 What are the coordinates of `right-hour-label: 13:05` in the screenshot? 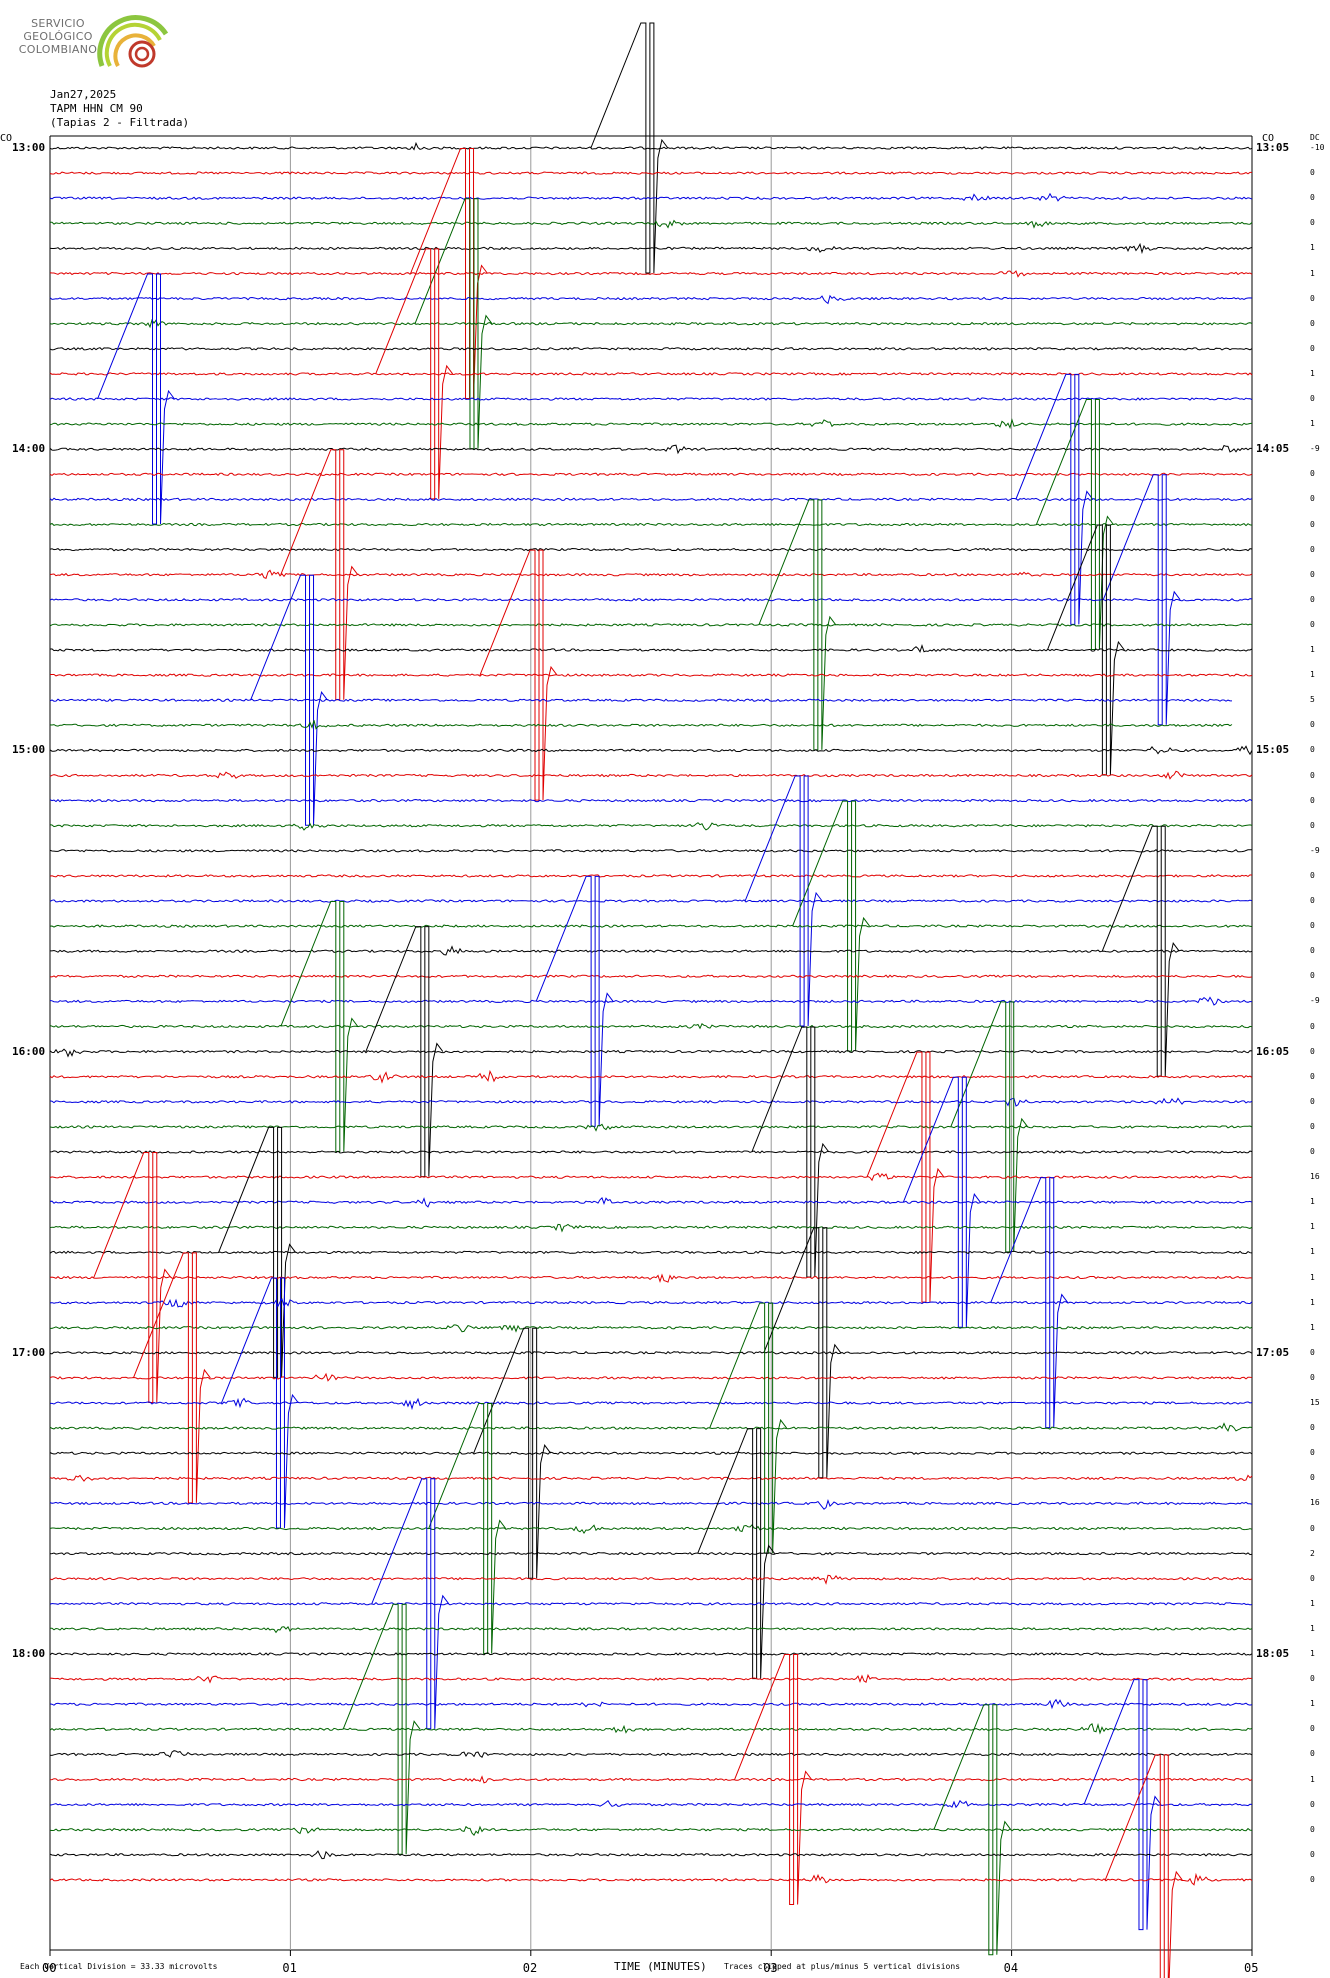 It's located at (1273, 147).